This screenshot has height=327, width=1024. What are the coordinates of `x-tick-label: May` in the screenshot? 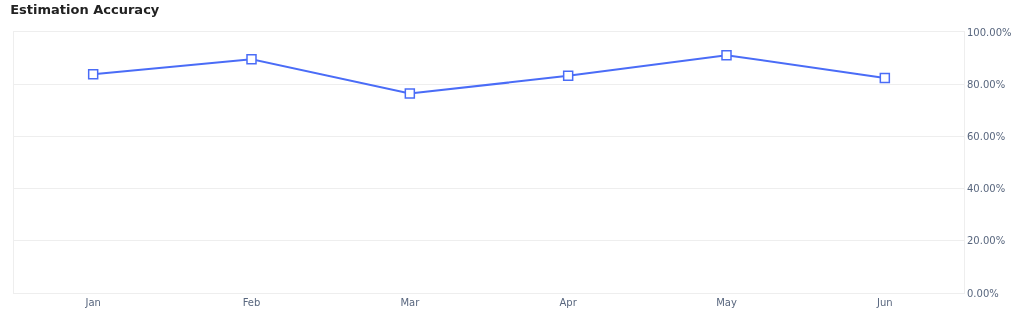 It's located at (726, 302).